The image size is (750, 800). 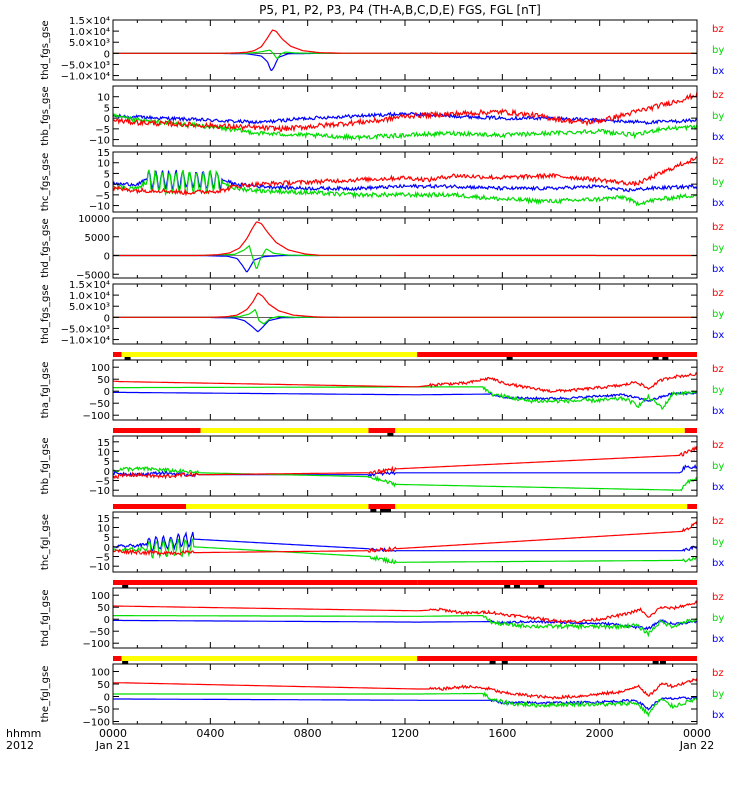 I want to click on x-year-label: 2012, so click(x=20, y=745).